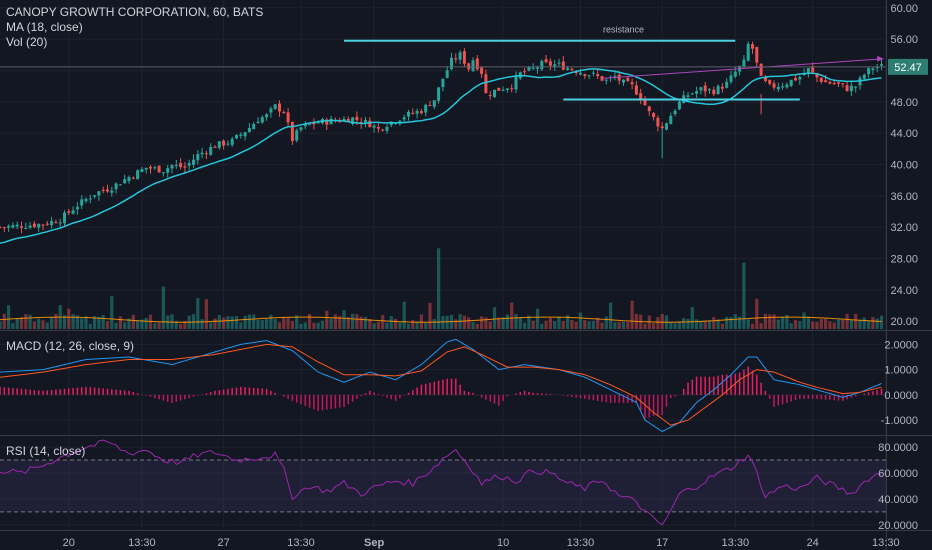  I want to click on rsi-title: RSI (14, close), so click(46, 451).